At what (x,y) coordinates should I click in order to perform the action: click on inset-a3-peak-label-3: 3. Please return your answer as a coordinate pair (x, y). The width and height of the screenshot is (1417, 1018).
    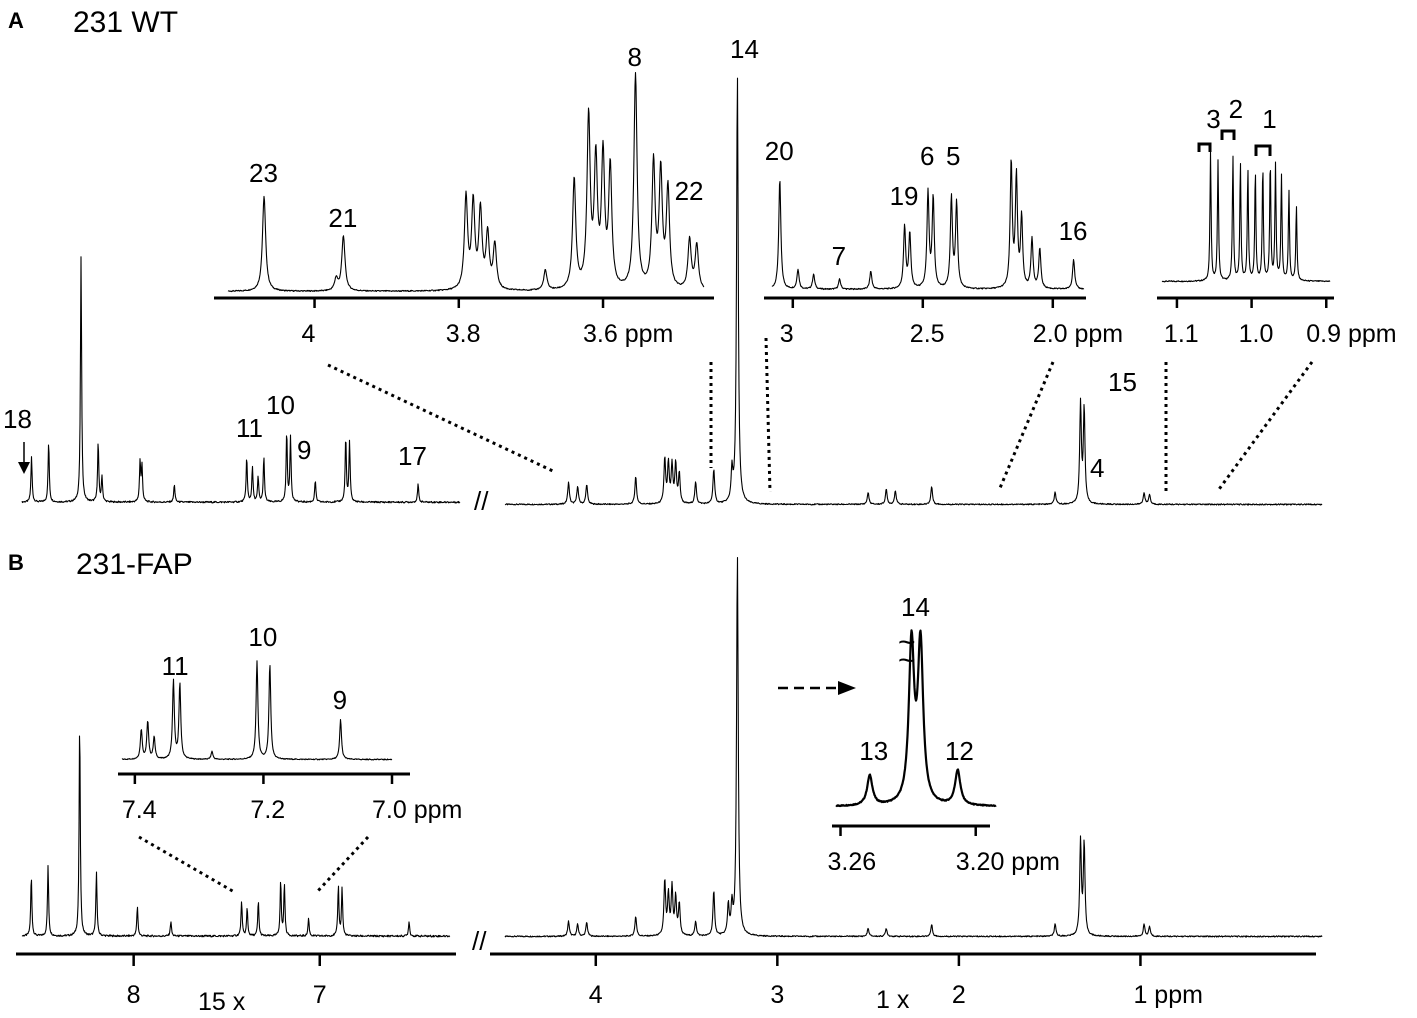
    Looking at the image, I should click on (1213, 119).